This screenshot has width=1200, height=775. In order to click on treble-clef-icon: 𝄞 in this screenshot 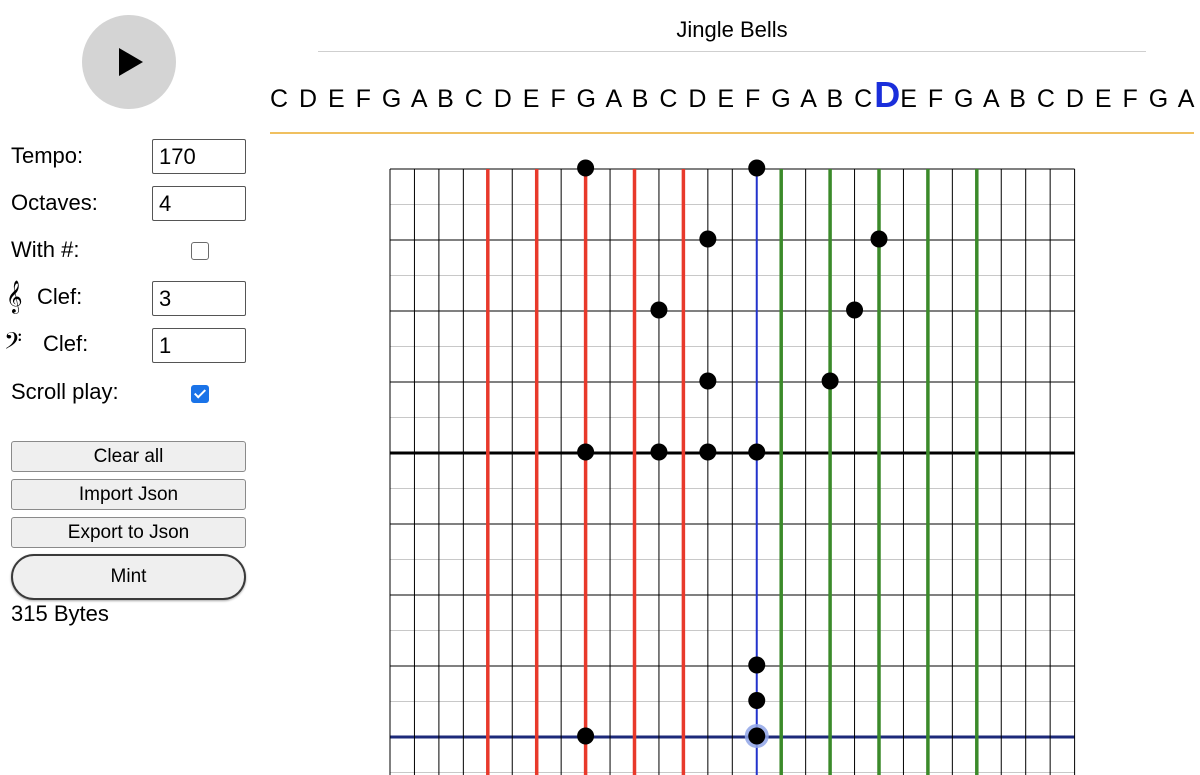, I will do `click(14, 296)`.